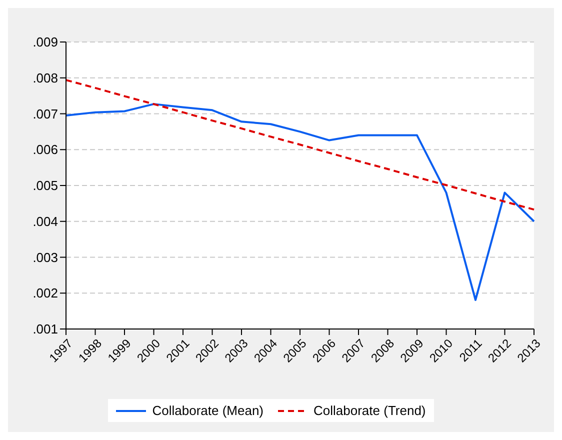  Describe the element at coordinates (45, 293) in the screenshot. I see `y-tick-label: .002` at that location.